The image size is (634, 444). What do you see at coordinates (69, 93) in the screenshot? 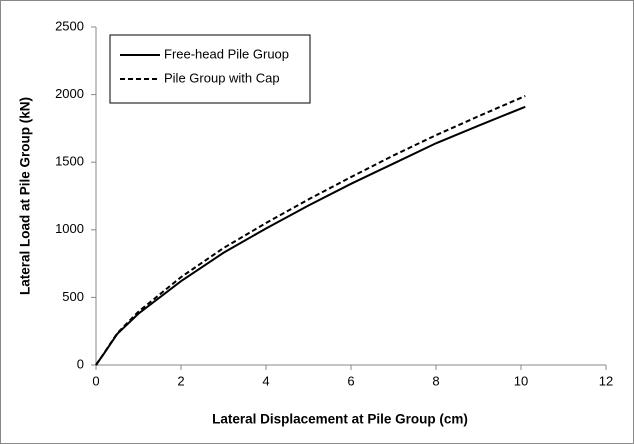
I see `y-tick-label: 2000` at bounding box center [69, 93].